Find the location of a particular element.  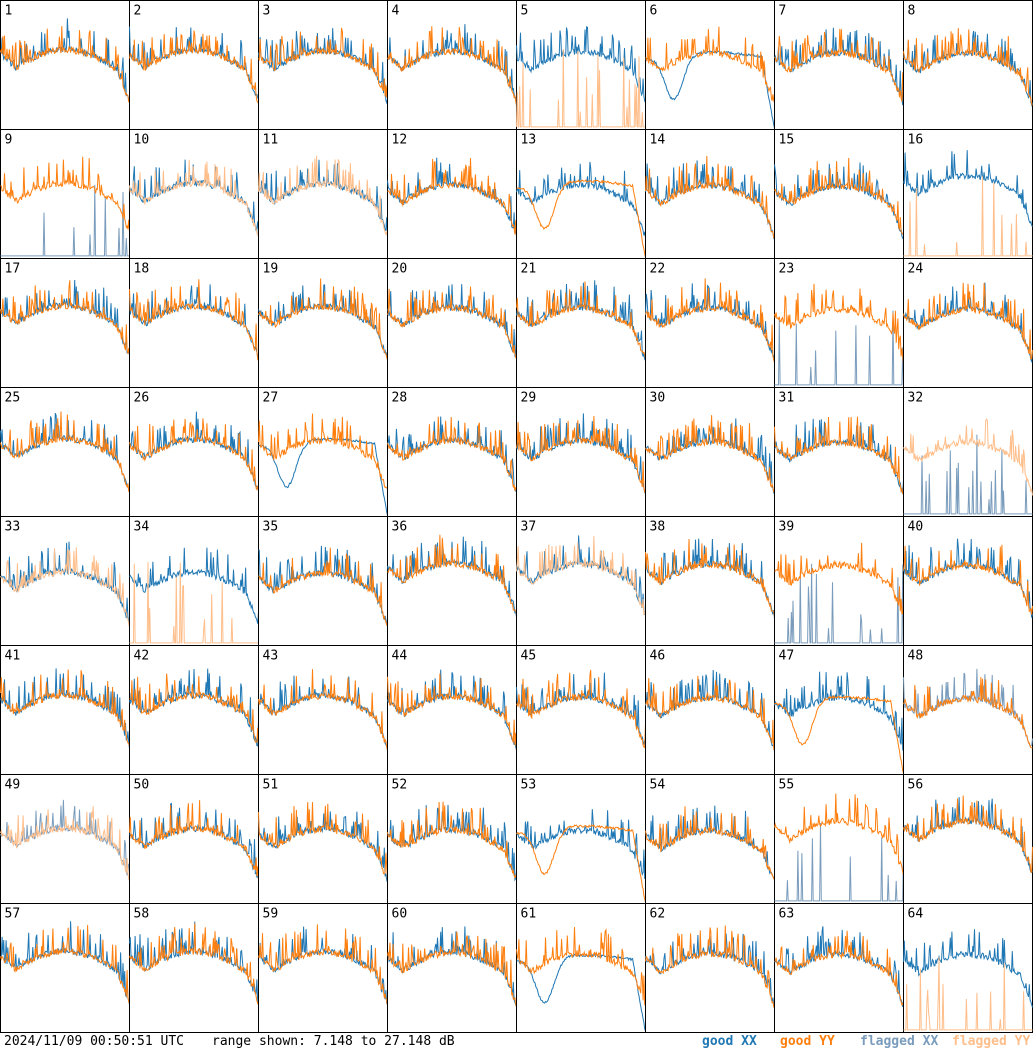

panel-29: 29 is located at coordinates (581, 452).